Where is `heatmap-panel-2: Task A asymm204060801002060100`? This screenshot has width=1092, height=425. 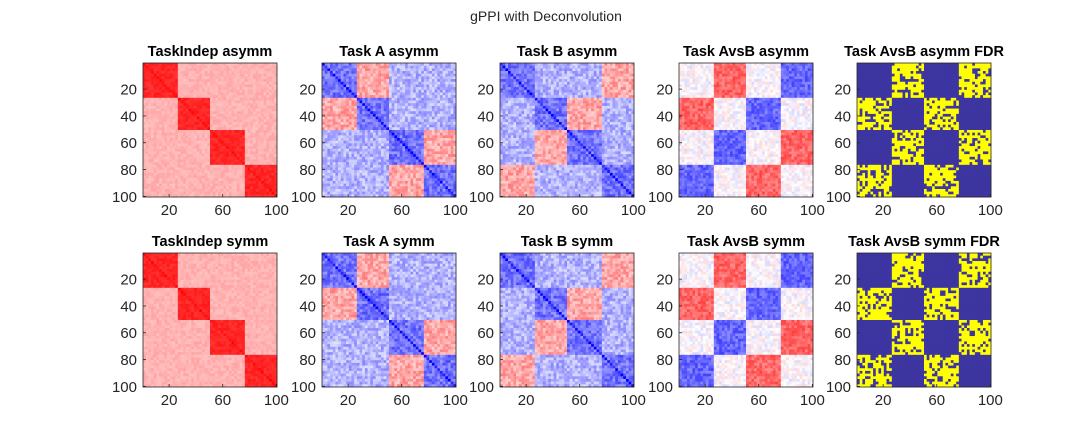
heatmap-panel-2: Task A asymm204060801002060100 is located at coordinates (379, 131).